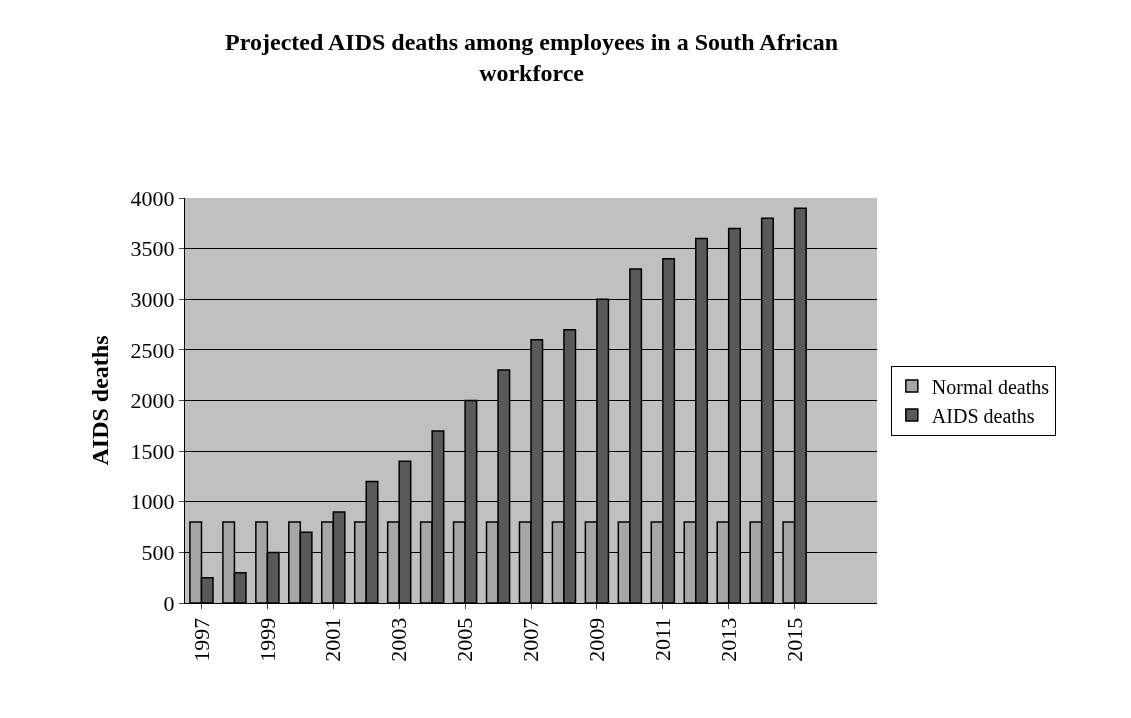  Describe the element at coordinates (169, 603) in the screenshot. I see `y-tick-label: 0` at that location.